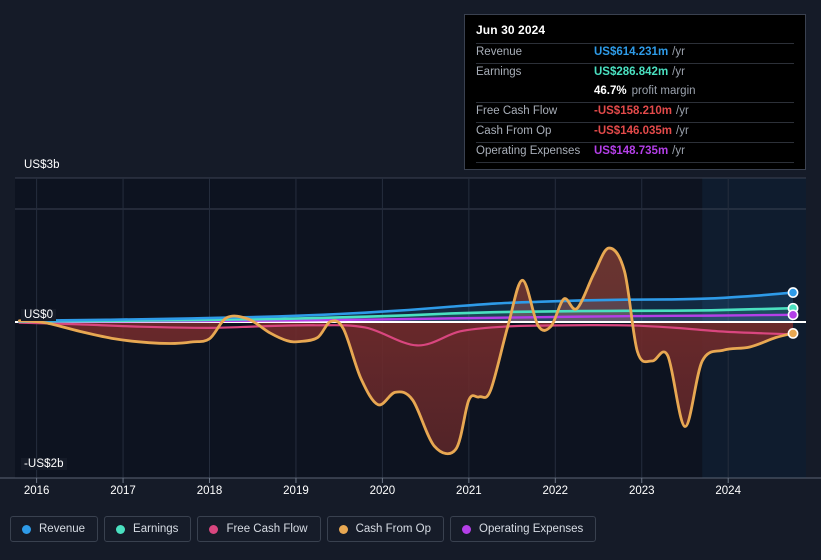 This screenshot has width=821, height=560. Describe the element at coordinates (209, 491) in the screenshot. I see `x-axis-label-2018: 2018` at that location.